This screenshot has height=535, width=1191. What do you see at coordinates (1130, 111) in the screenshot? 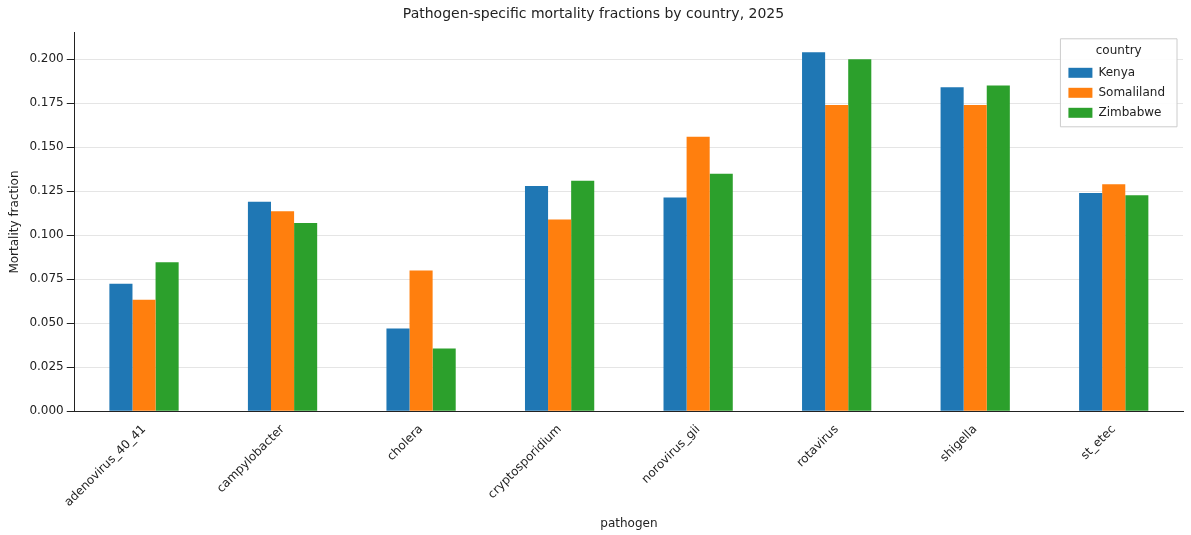
I see `legend-label: Zimbabwe` at bounding box center [1130, 111].